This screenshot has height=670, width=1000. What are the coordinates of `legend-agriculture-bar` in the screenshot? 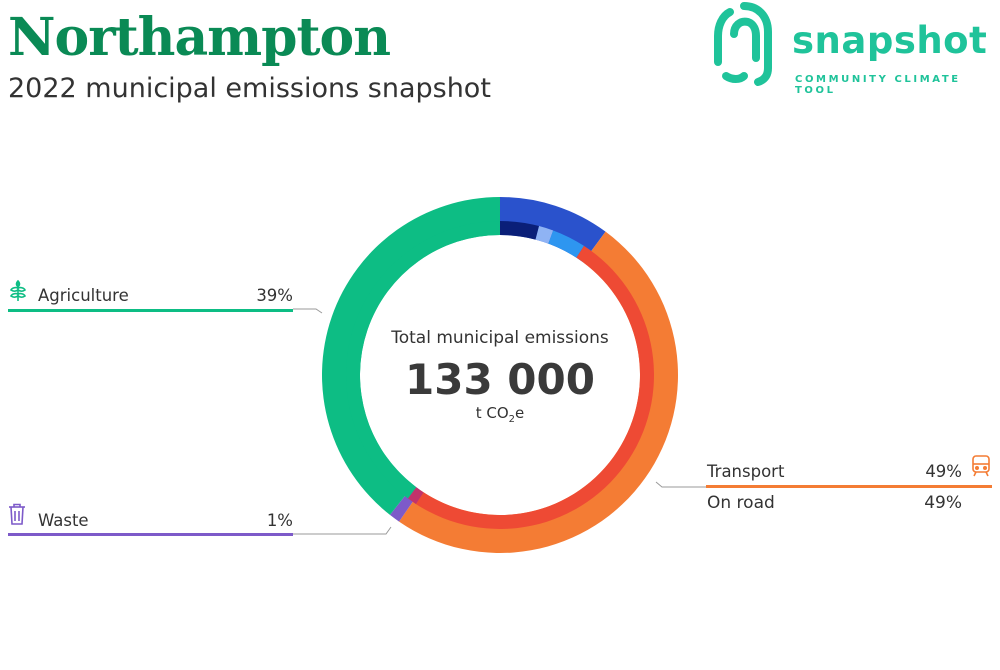 It's located at (150, 310).